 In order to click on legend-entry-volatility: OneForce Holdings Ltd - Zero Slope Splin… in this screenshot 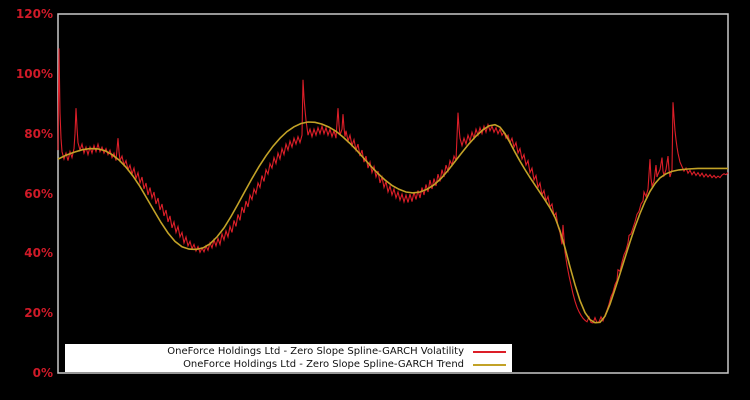, I will do `click(286, 351)`.